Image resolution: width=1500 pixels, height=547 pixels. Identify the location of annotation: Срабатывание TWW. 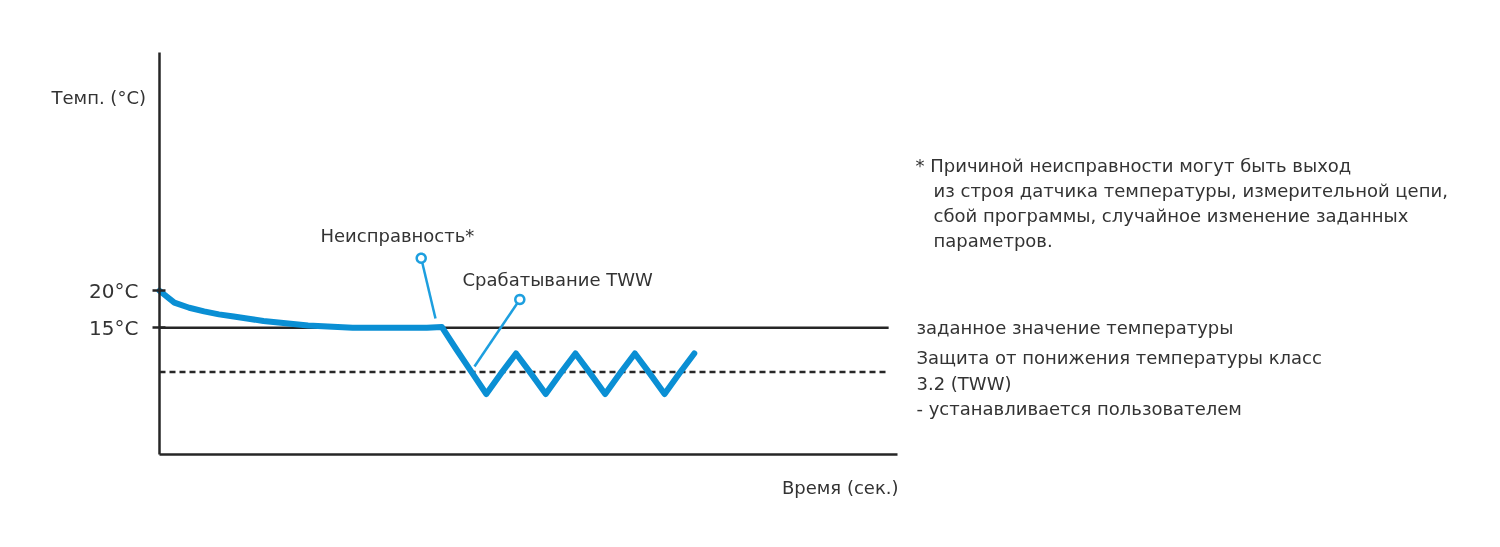
(558, 279).